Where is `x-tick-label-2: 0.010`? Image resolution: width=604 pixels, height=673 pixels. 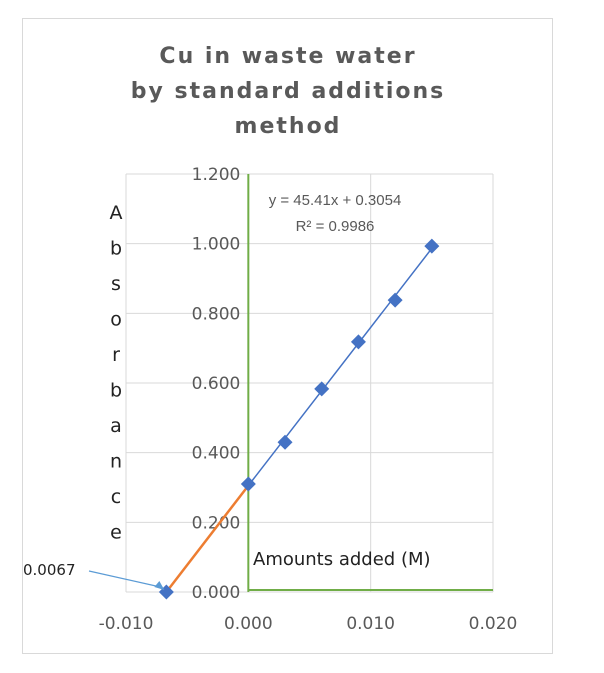 x-tick-label-2: 0.010 is located at coordinates (370, 624).